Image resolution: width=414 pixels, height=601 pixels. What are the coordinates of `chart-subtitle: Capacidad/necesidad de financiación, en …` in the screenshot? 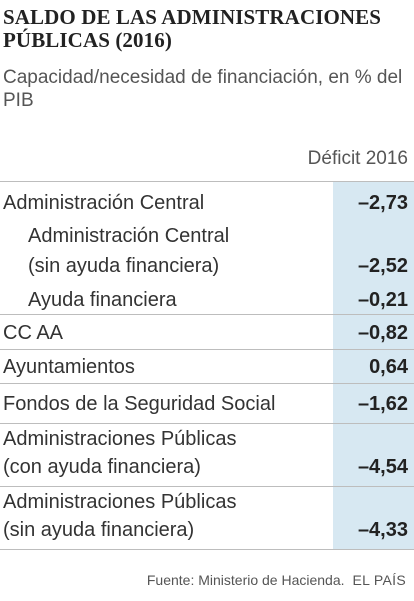 It's located at (203, 89).